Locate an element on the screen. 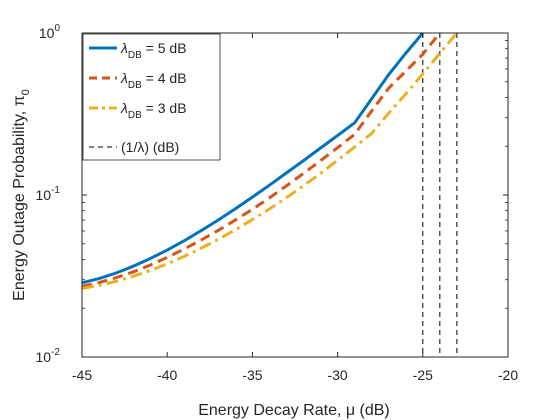  legend-label-0: λDB = 5 dB is located at coordinates (153, 50).